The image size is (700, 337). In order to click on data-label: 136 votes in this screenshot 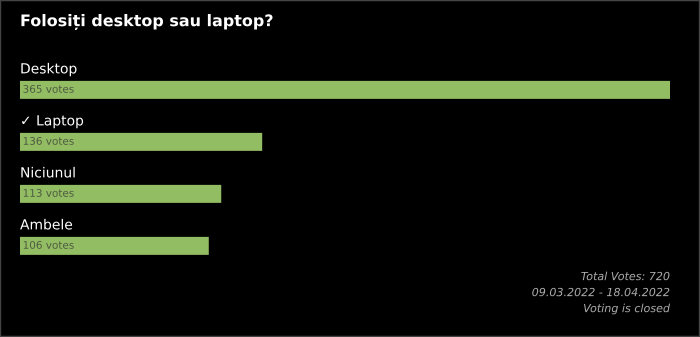, I will do `click(49, 140)`.